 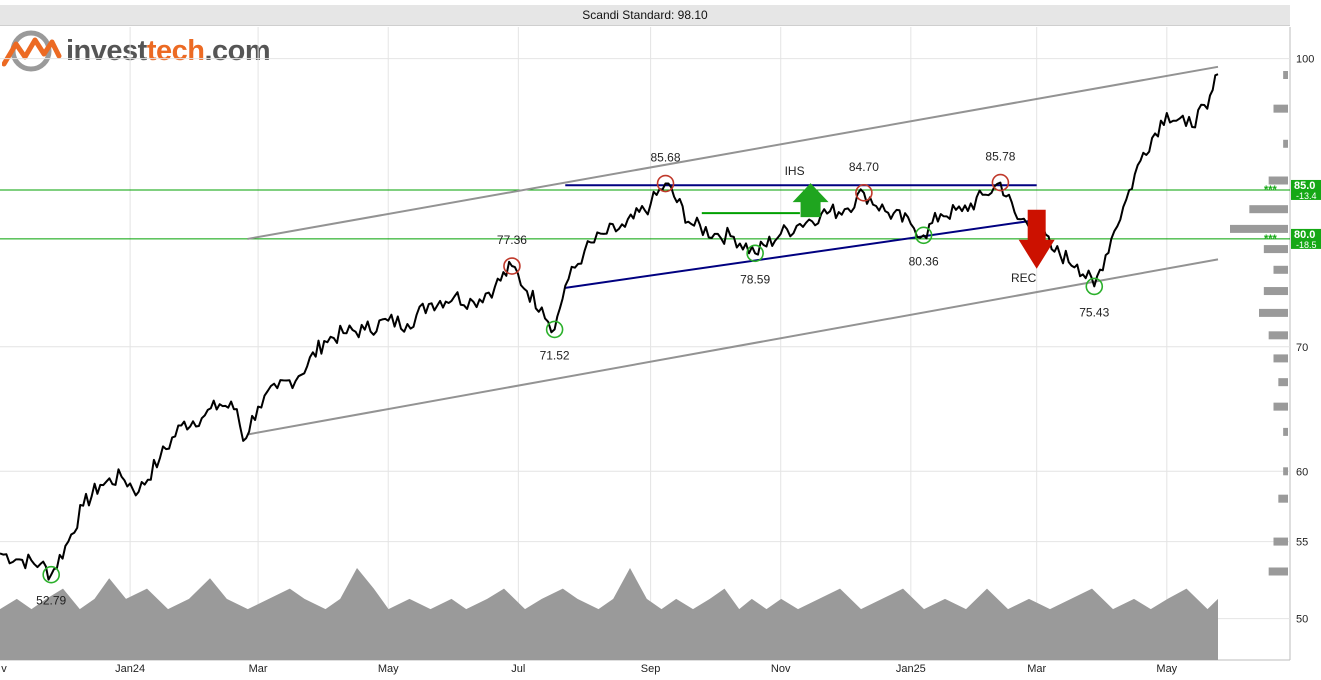 What do you see at coordinates (1036, 239) in the screenshot?
I see `pattern-down-arrow` at bounding box center [1036, 239].